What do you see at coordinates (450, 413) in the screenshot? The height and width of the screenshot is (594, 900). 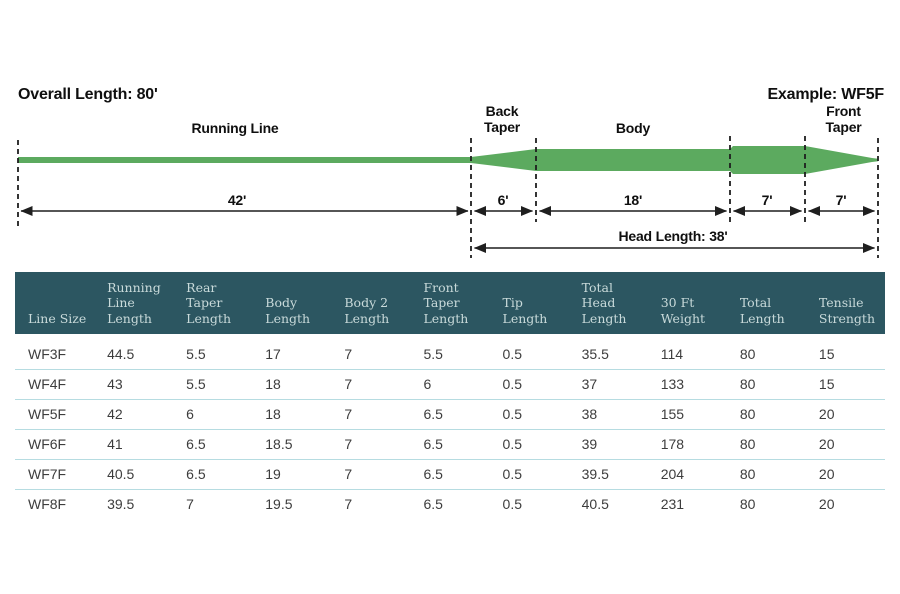 I see `table-row-wf5f: WF5F 42 6 18 7 6.5 0.5 38 155 80 20` at bounding box center [450, 413].